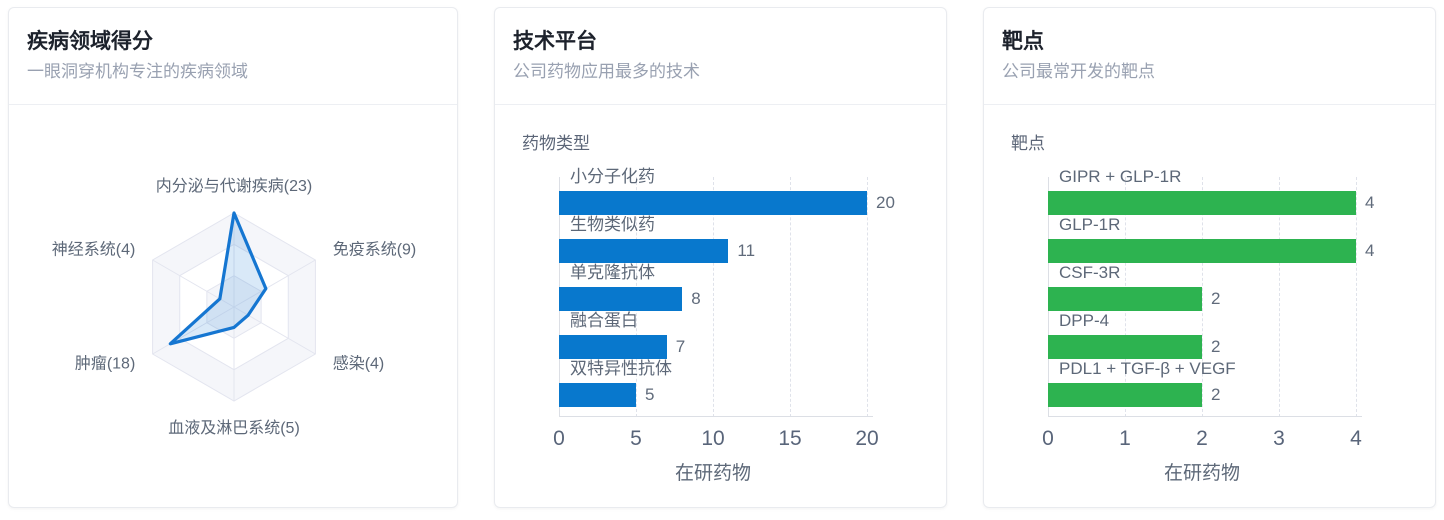 This screenshot has width=1444, height=520. What do you see at coordinates (233, 56) in the screenshot?
I see `card-header: 疾病领域得分 一眼洞穿机构专注的疾病领域` at bounding box center [233, 56].